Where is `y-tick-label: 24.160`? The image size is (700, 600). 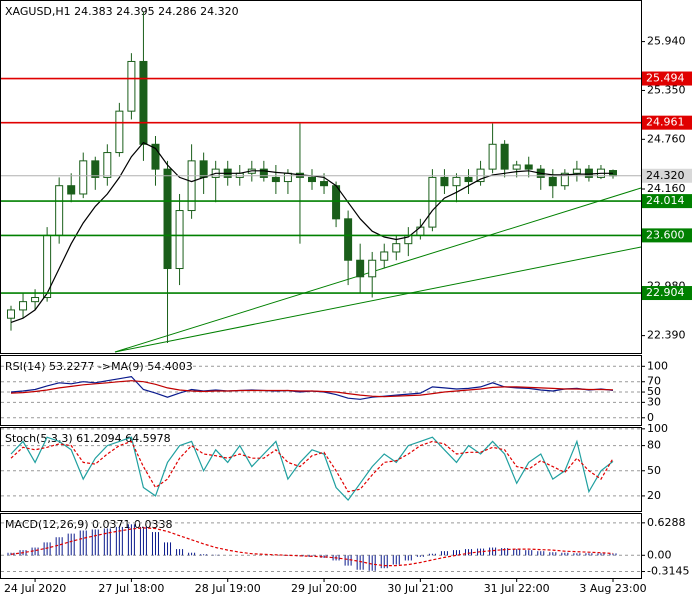 y-tick-label: 24.160 is located at coordinates (666, 188).